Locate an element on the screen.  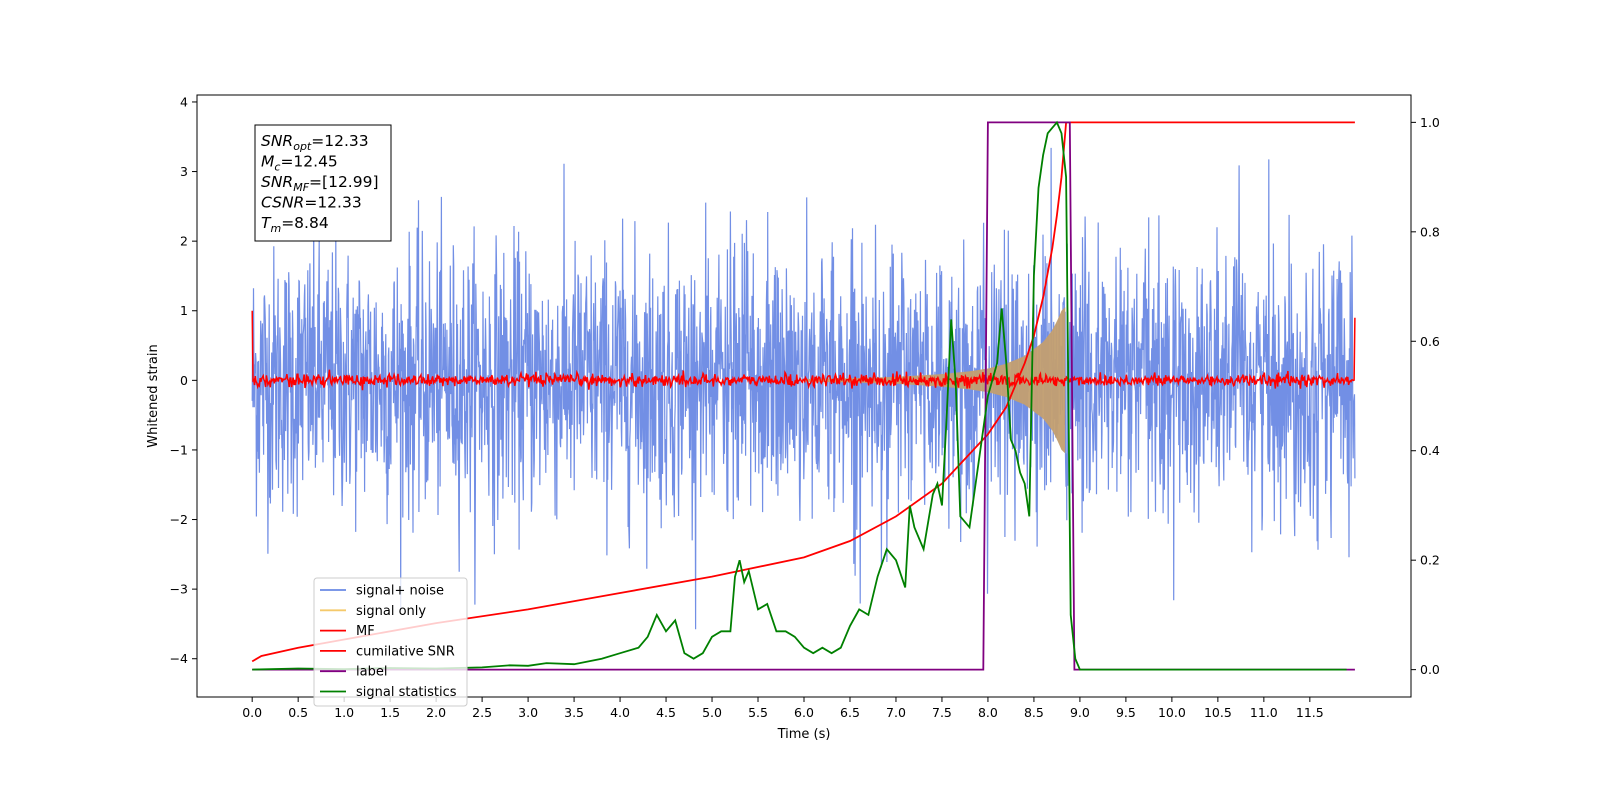
x-tick-label: 7.0 is located at coordinates (896, 712).